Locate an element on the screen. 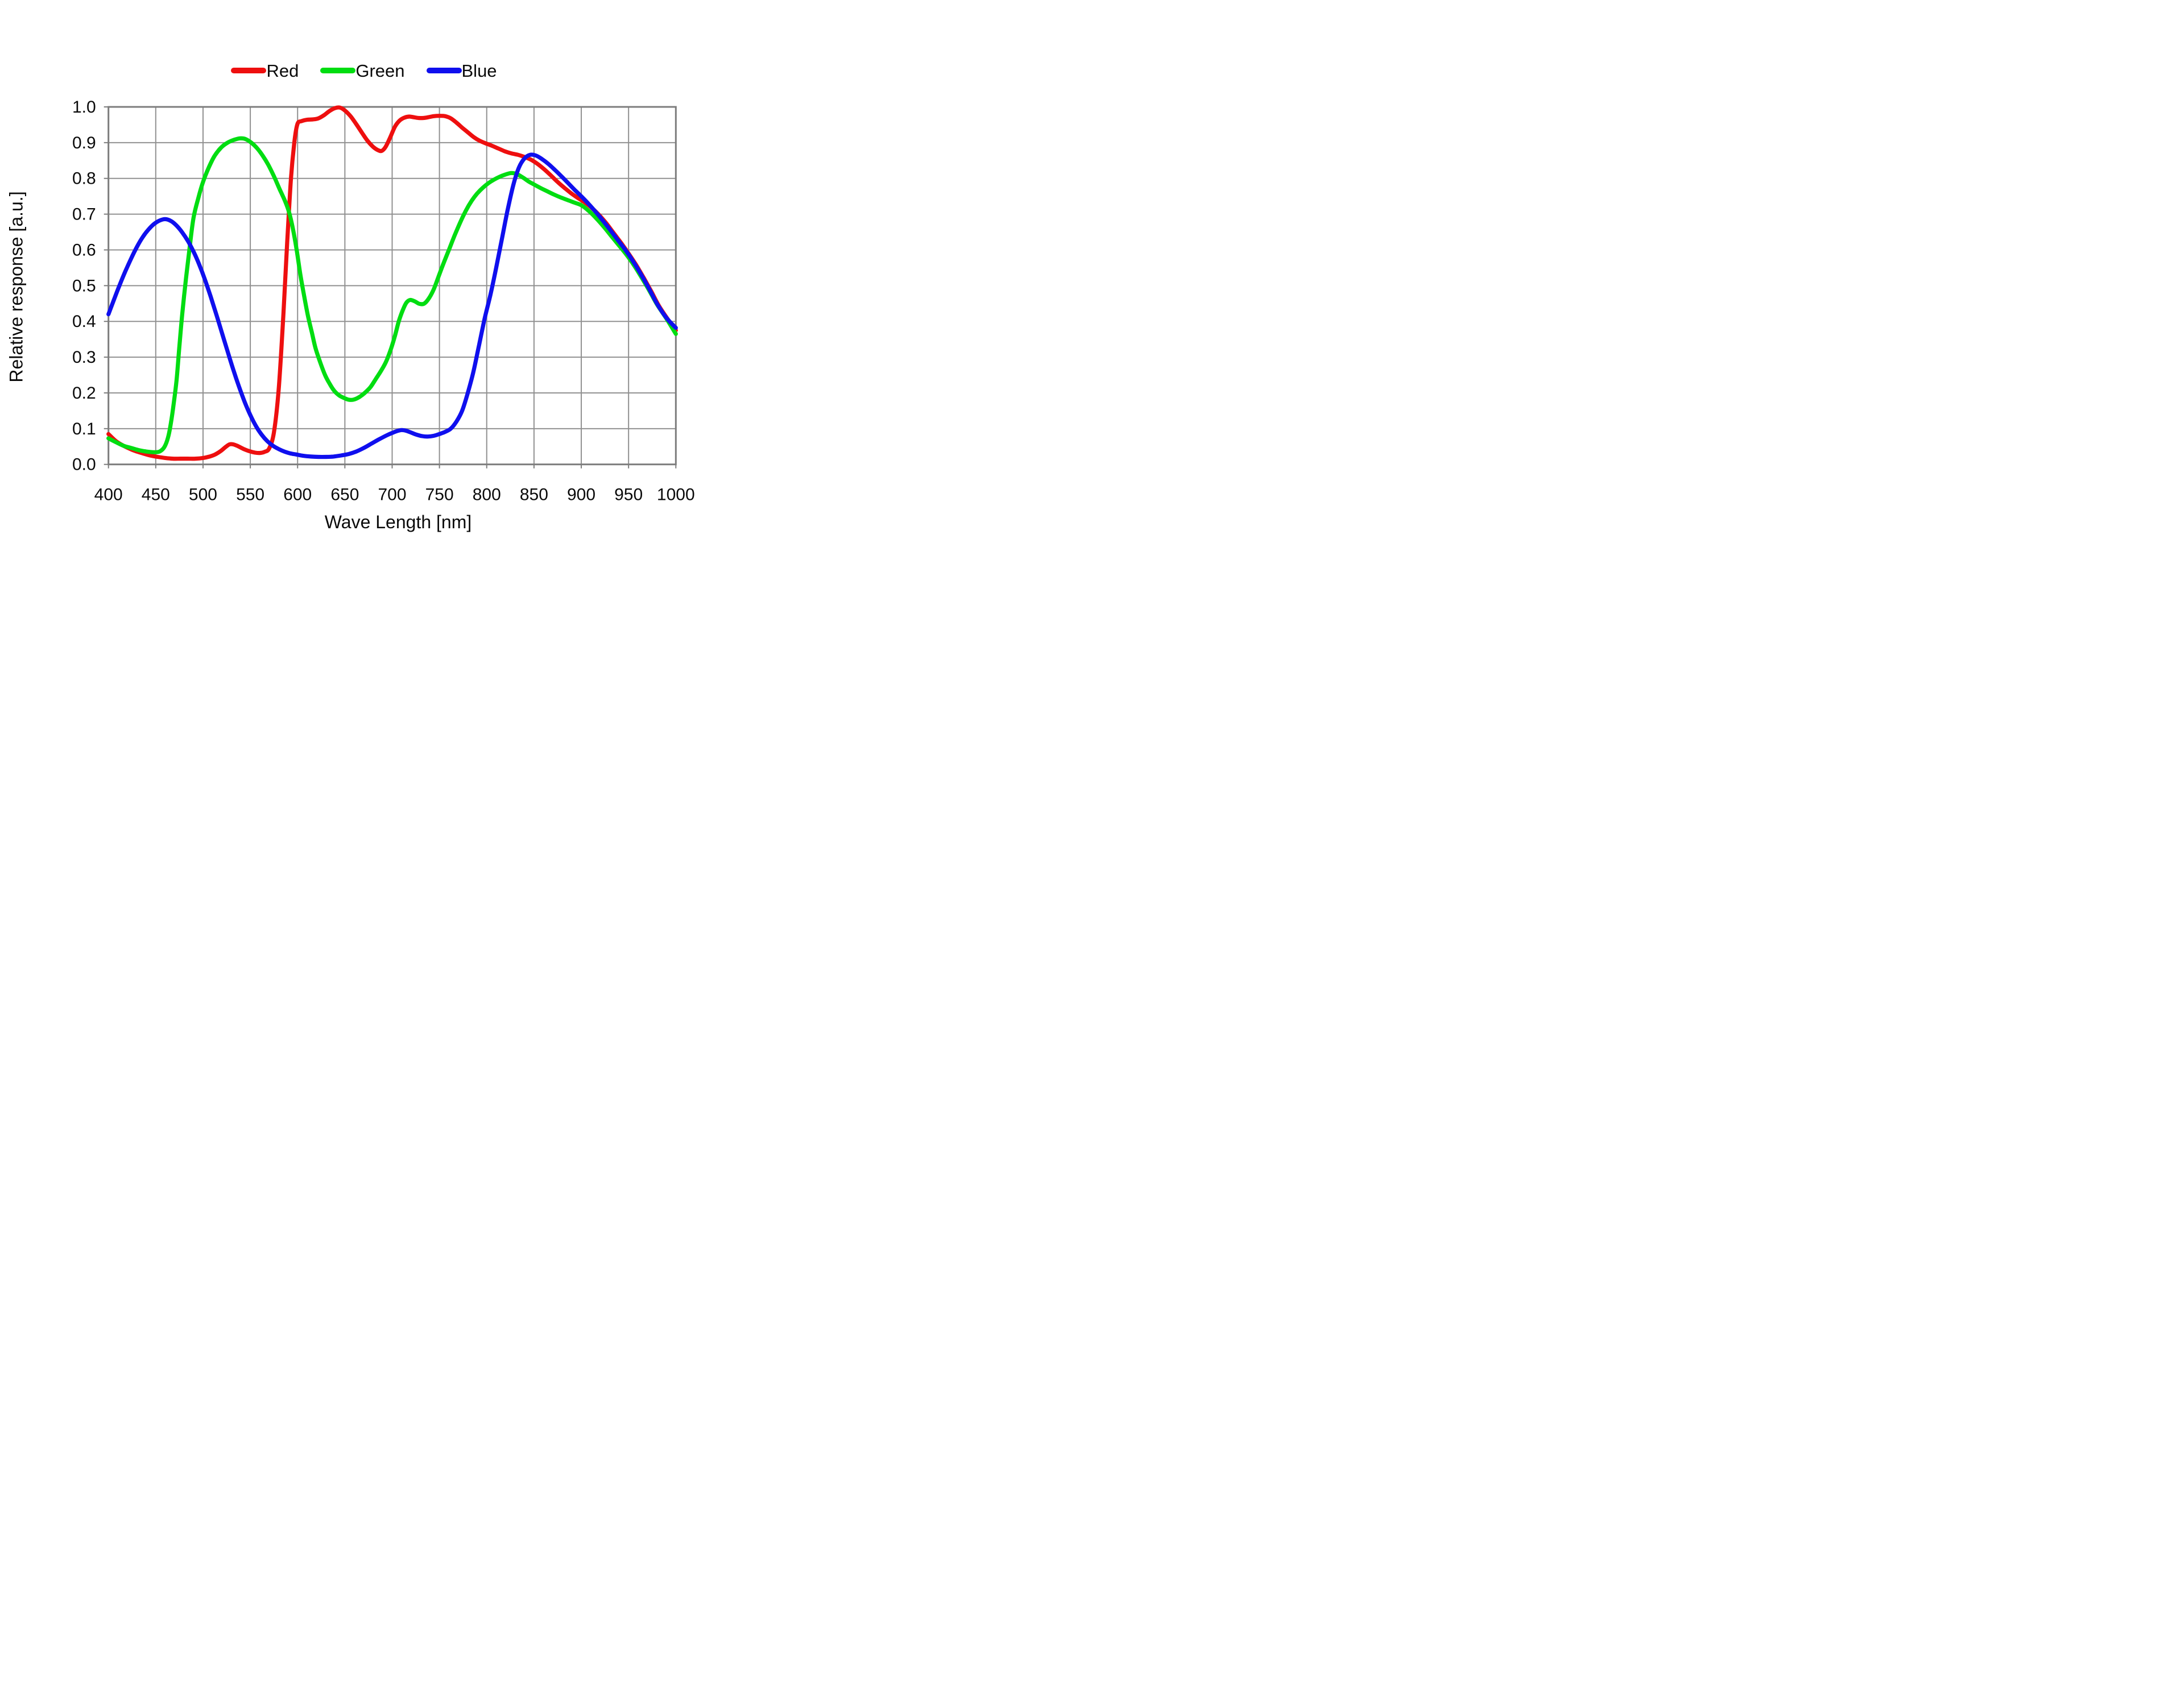  x-tick-label: 700 is located at coordinates (392, 494).